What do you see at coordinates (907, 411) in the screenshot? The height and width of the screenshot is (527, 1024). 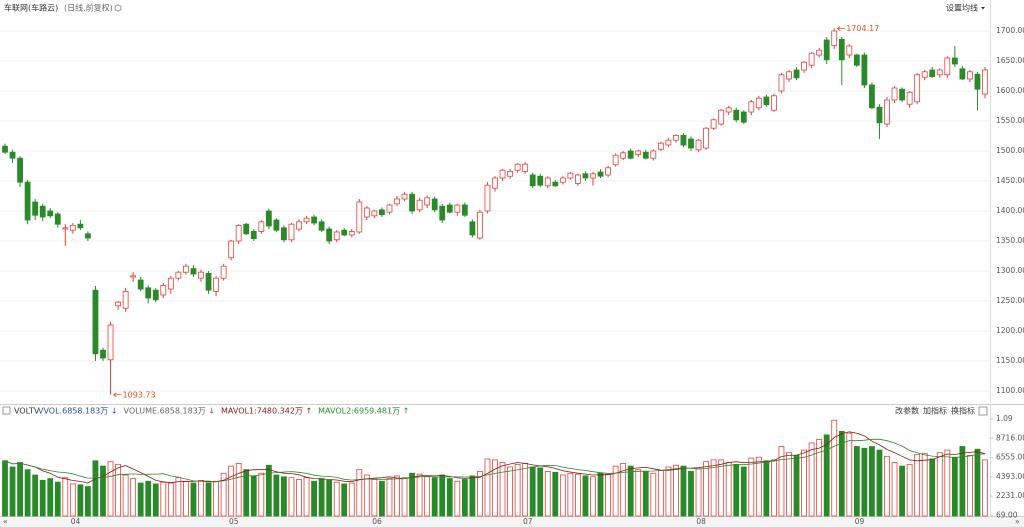 I see `indicator-button: 改参数` at bounding box center [907, 411].